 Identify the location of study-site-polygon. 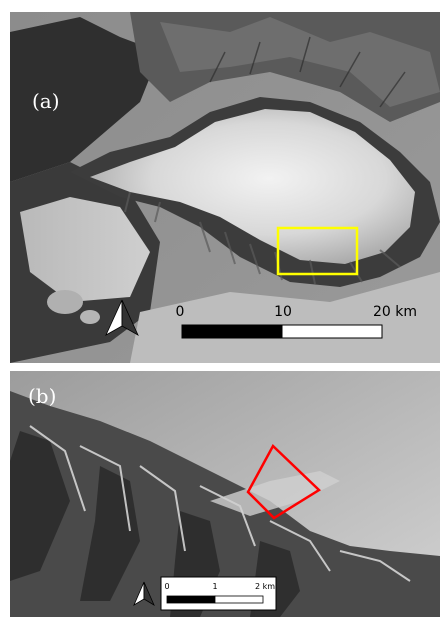
(284, 481).